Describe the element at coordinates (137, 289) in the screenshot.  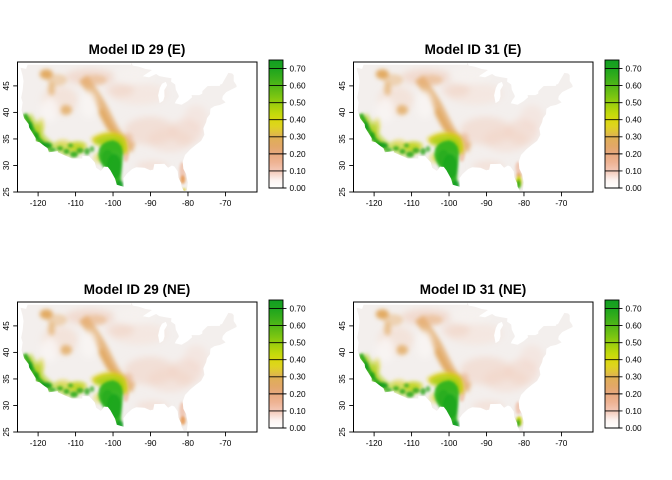
I see `panel-title: Model ID 29 (NE)` at that location.